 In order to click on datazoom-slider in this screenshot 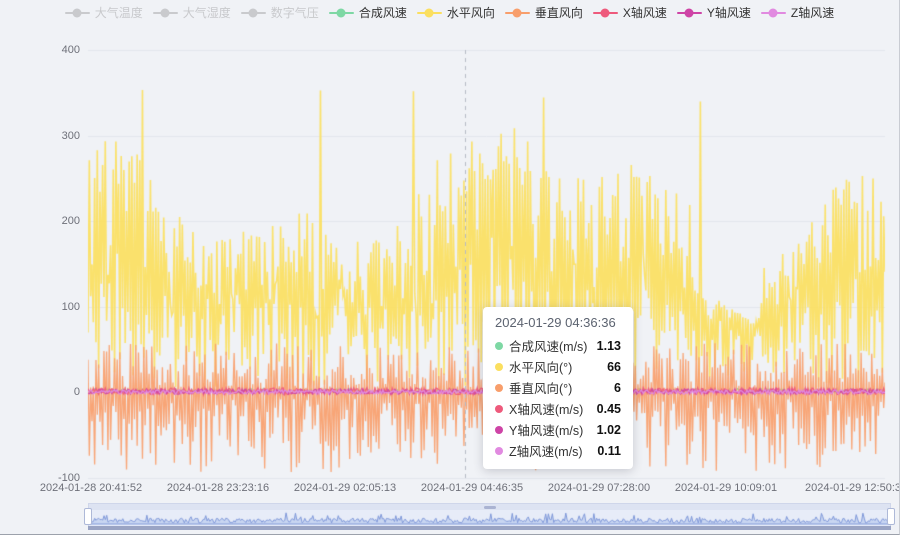, I will do `click(489, 516)`.